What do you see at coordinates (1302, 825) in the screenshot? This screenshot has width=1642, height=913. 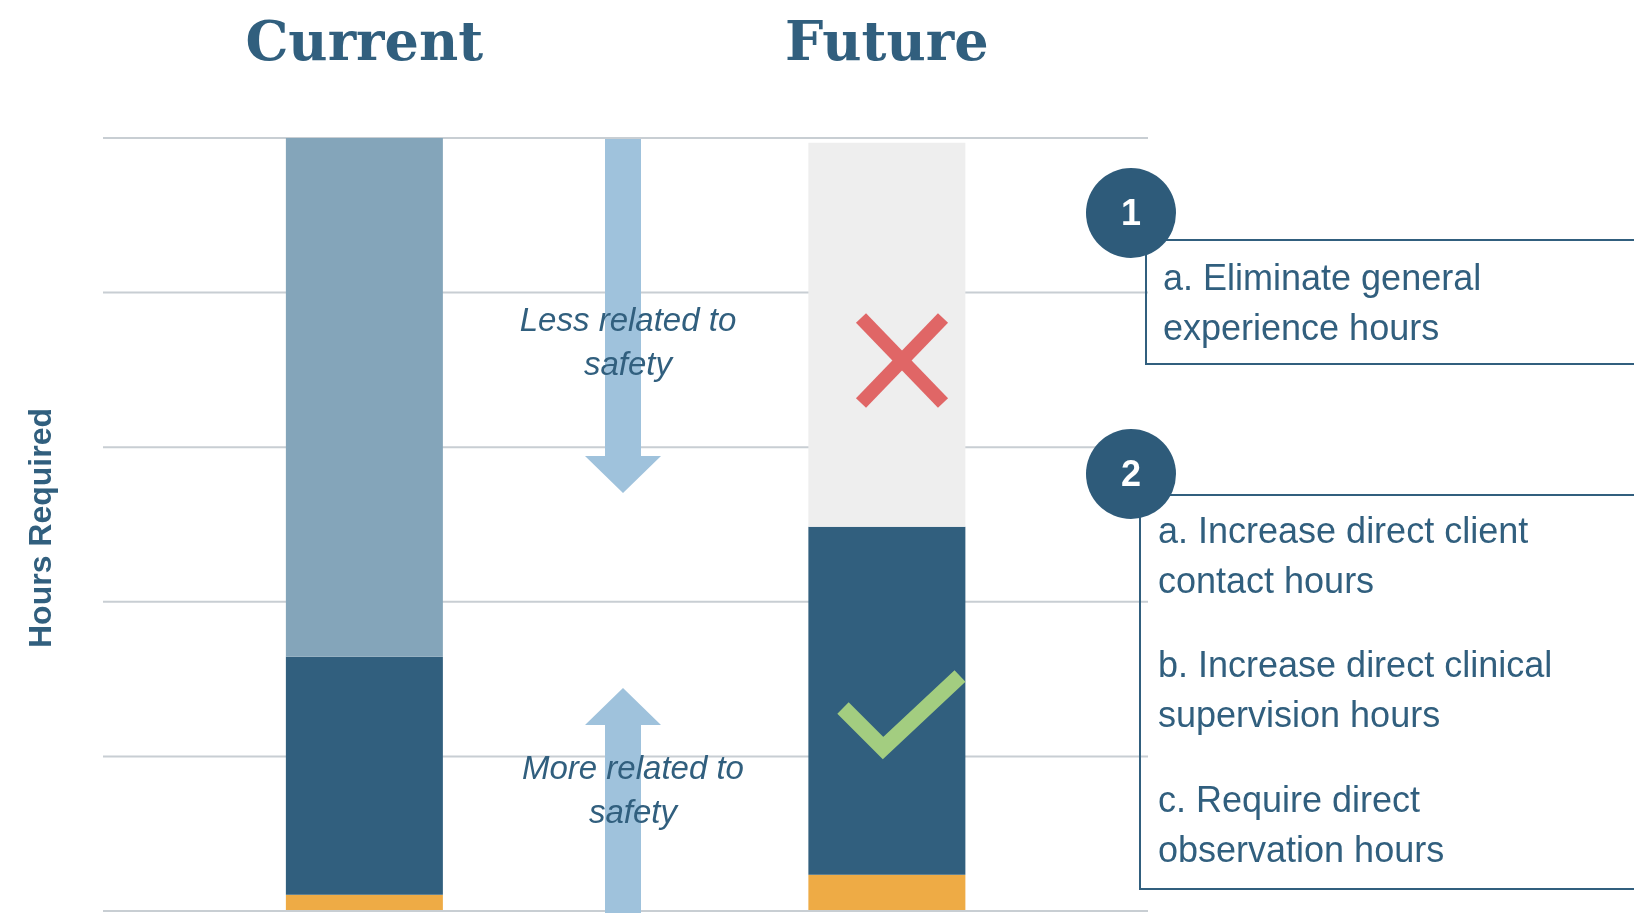 I see `text: c. Require direct observation hours` at bounding box center [1302, 825].